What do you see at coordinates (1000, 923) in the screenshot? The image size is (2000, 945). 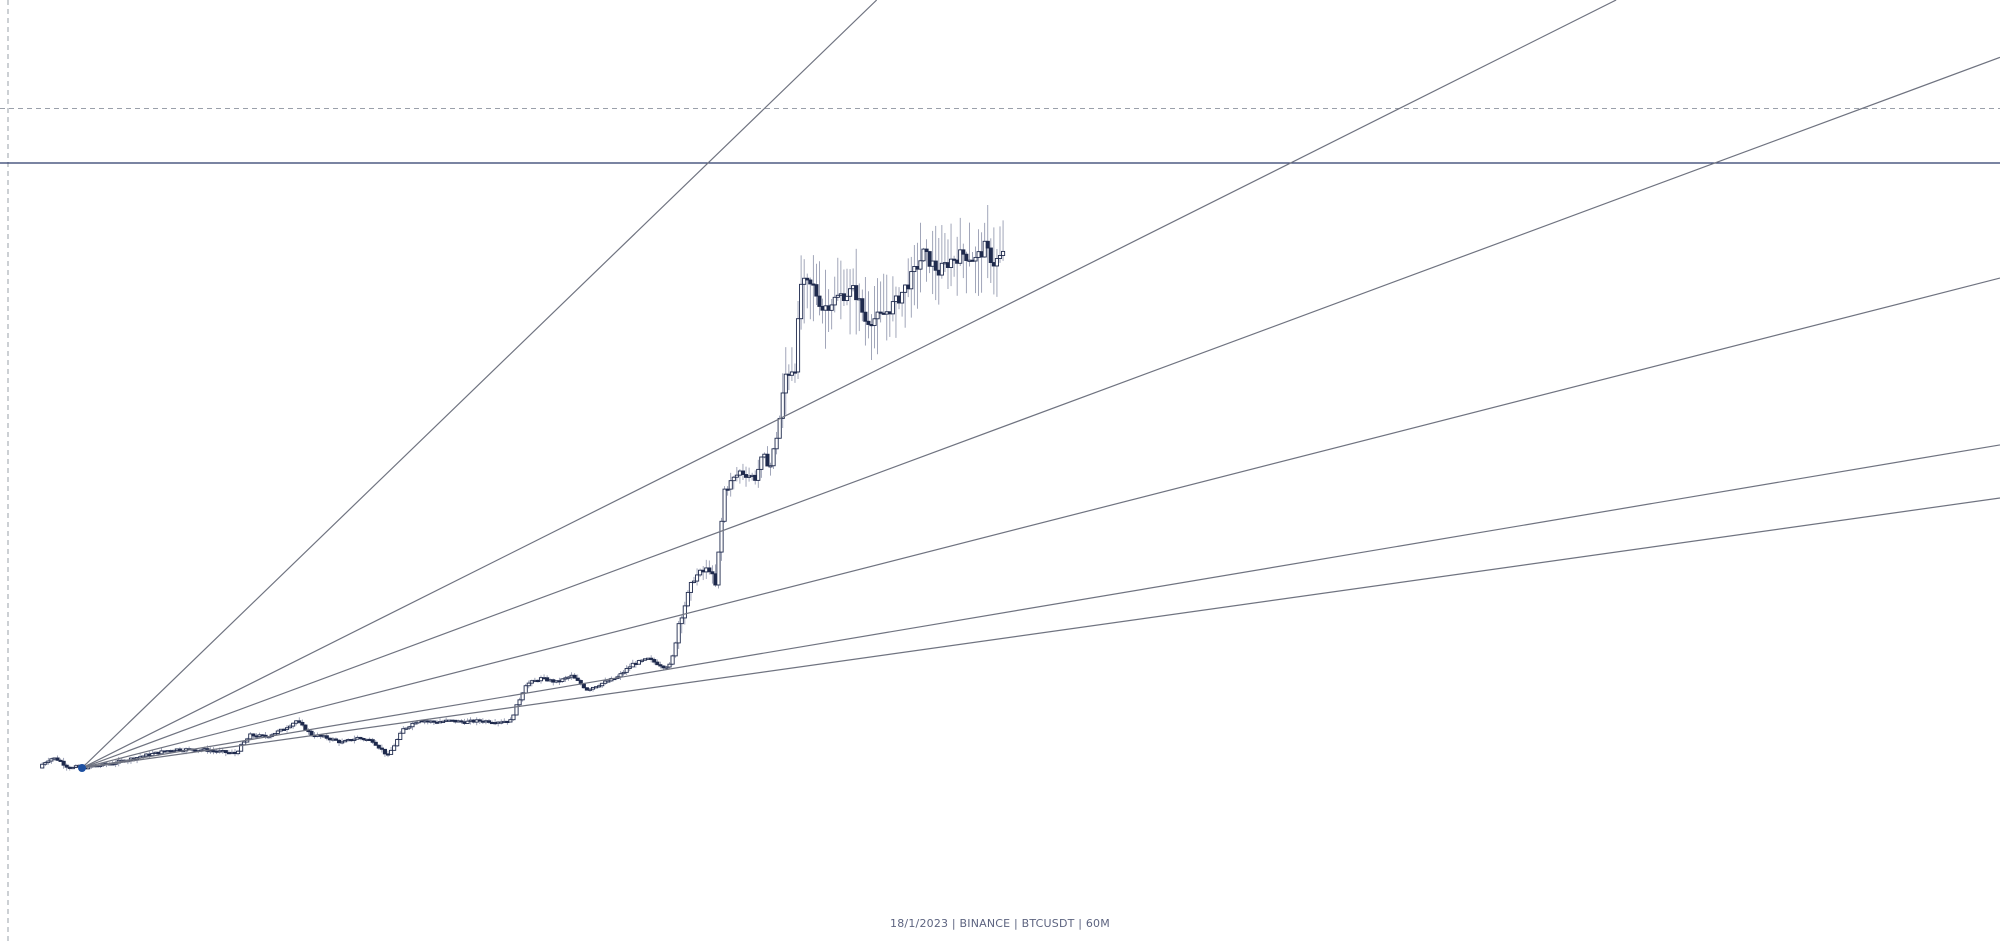 I see `chart-caption: 18/1/2023 | BINANCE | BTCUSDT | 60M` at bounding box center [1000, 923].